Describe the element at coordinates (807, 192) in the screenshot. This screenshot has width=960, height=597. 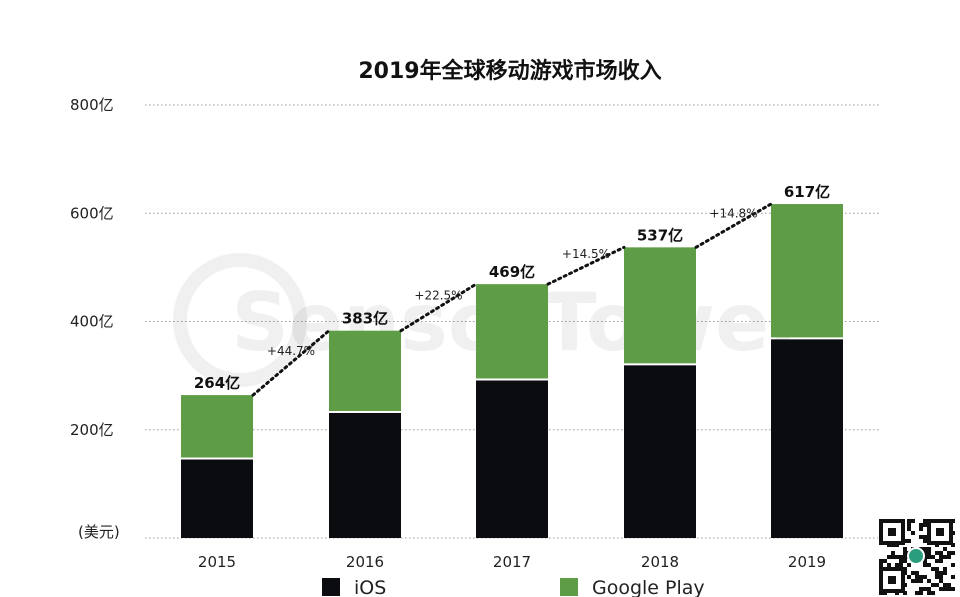
I see `total-label: 617亿` at that location.